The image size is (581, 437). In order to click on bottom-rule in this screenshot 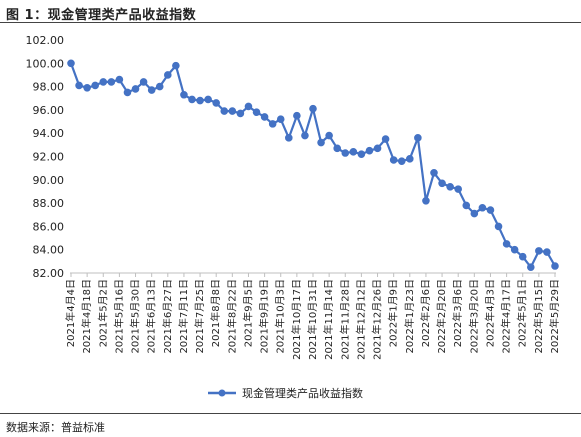, I will do `click(290, 413)`.